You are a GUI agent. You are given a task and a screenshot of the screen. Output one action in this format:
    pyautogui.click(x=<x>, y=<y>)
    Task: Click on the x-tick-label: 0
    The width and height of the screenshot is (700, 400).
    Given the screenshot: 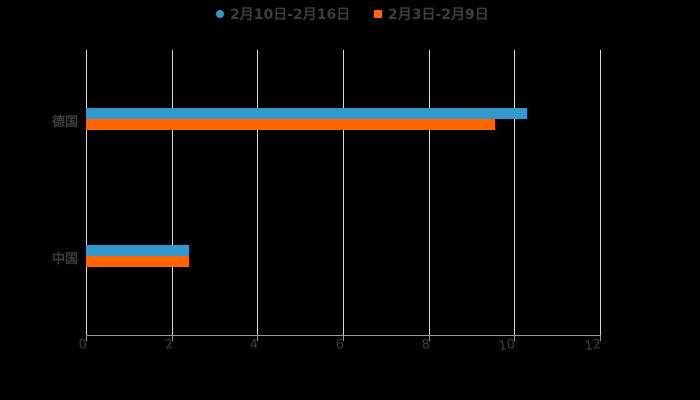 What is the action you would take?
    pyautogui.click(x=83, y=345)
    